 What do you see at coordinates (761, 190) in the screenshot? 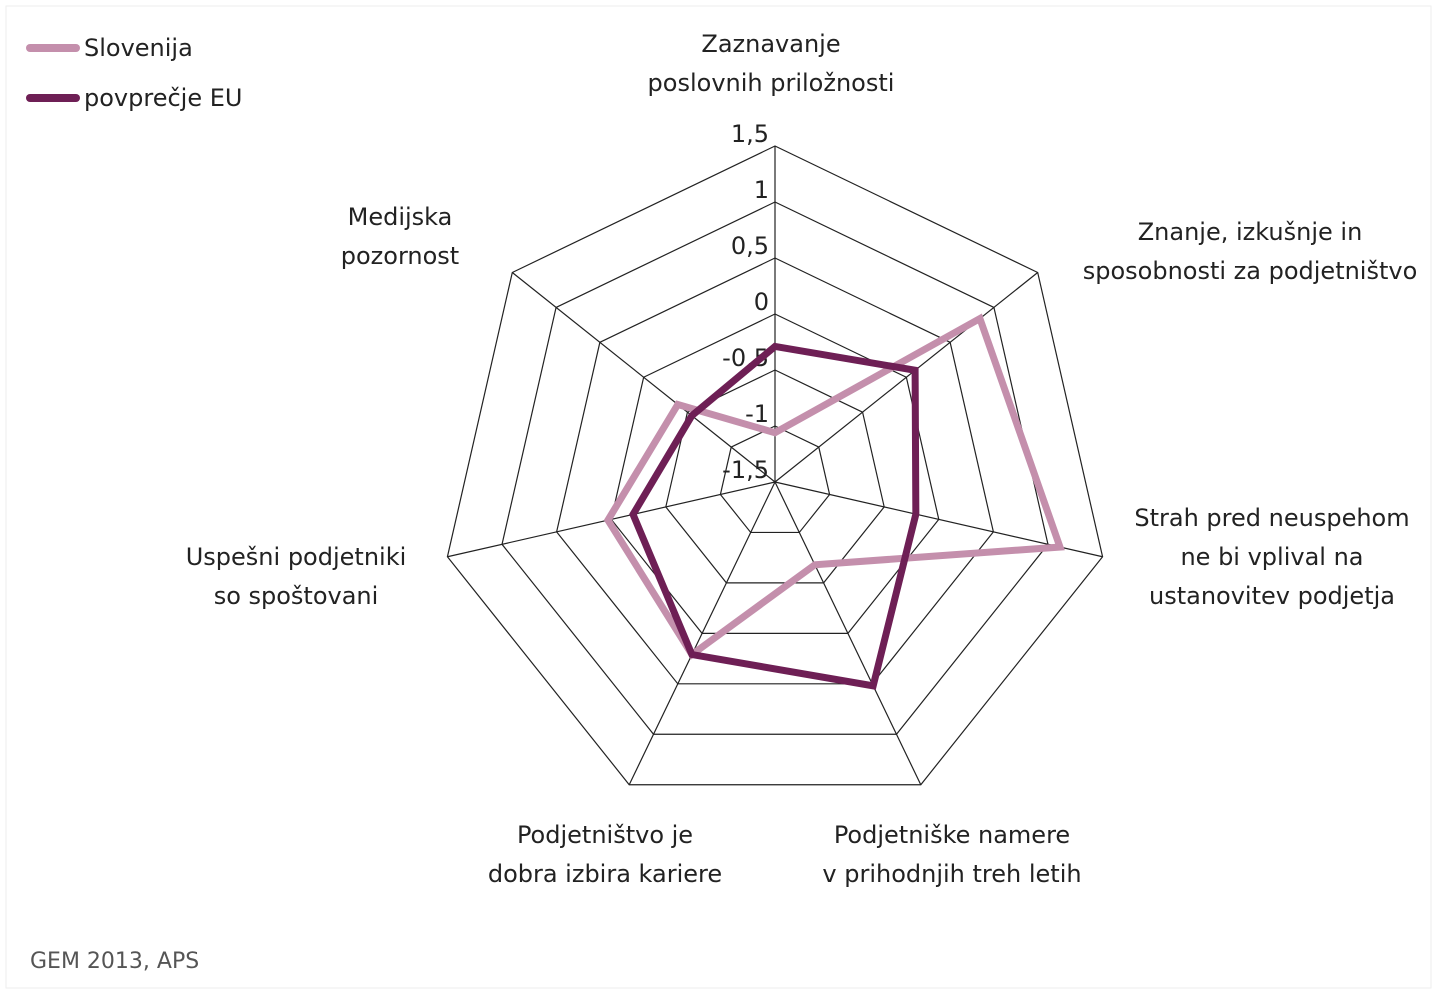
I see `y-tick-label: 1` at bounding box center [761, 190].